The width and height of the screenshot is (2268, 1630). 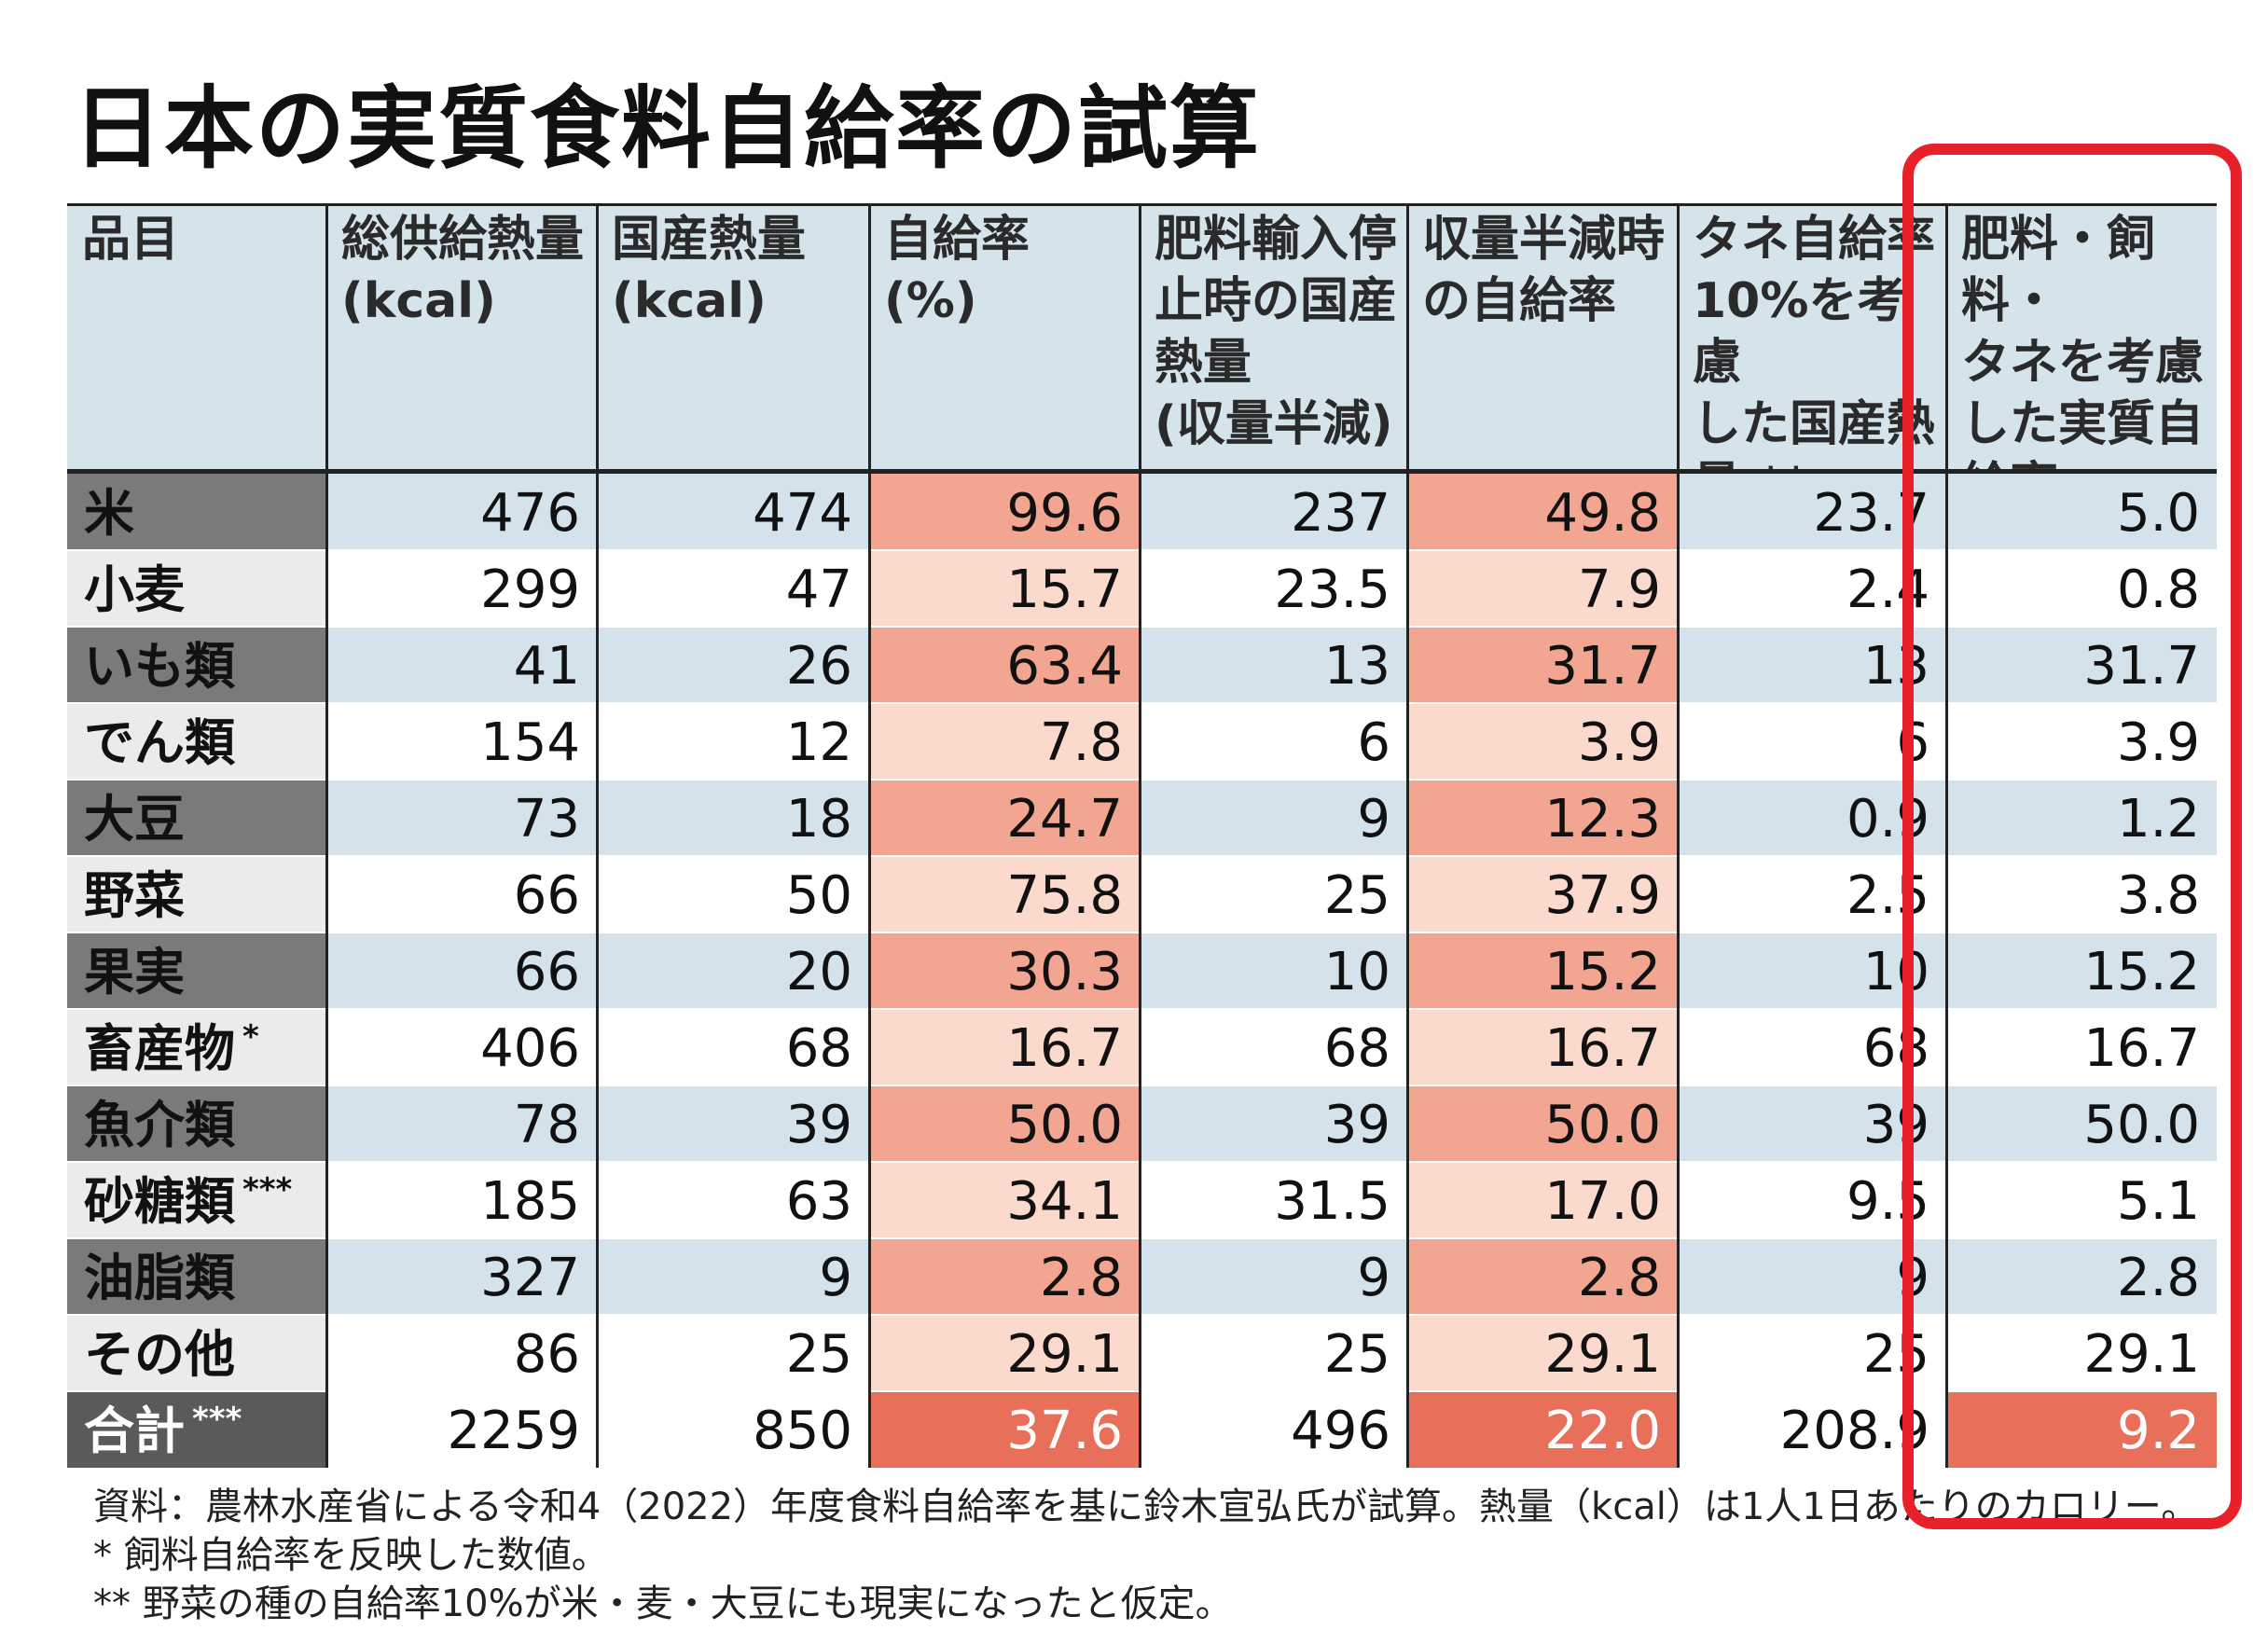 What do you see at coordinates (461, 512) in the screenshot?
I see `total-supply-cell: 476` at bounding box center [461, 512].